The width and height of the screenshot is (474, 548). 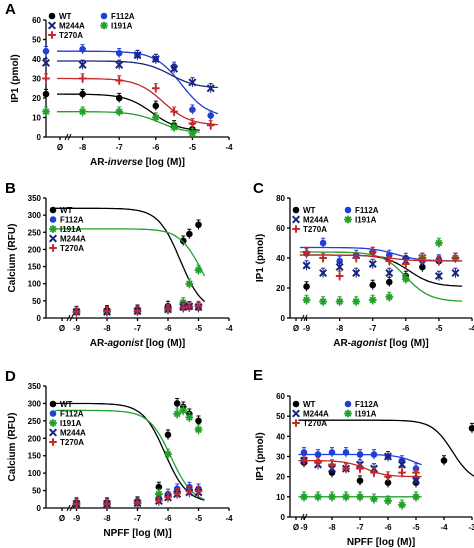 What do you see at coordinates (10, 188) in the screenshot?
I see `panel-letter: B` at bounding box center [10, 188].